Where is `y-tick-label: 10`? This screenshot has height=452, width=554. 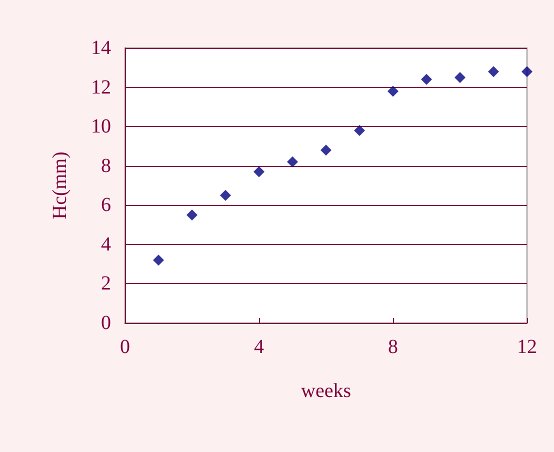 y-tick-label: 10 is located at coordinates (101, 127).